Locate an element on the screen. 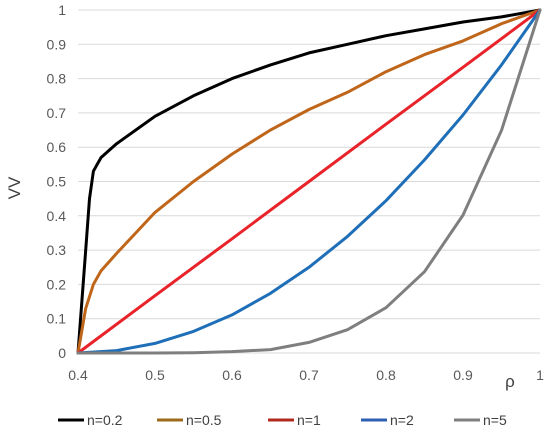  x-tick-label: 0.8 is located at coordinates (386, 375).